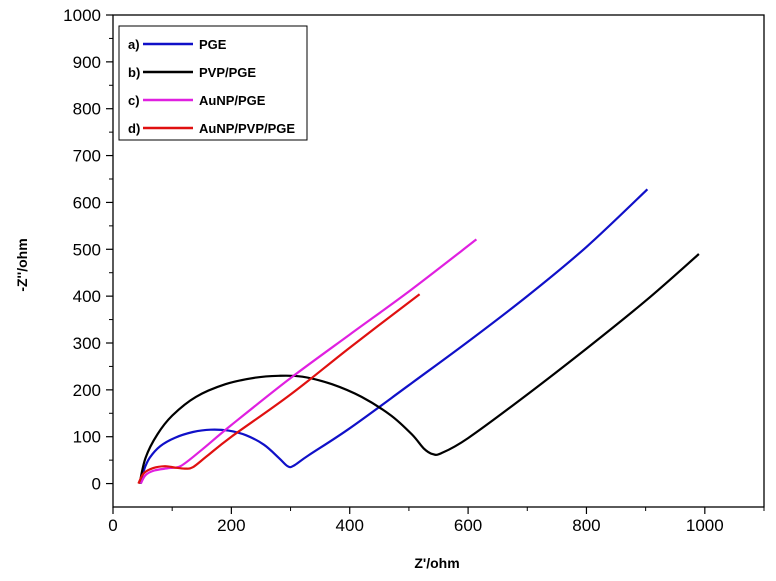  Describe the element at coordinates (705, 525) in the screenshot. I see `x-tick-label: 1000` at that location.